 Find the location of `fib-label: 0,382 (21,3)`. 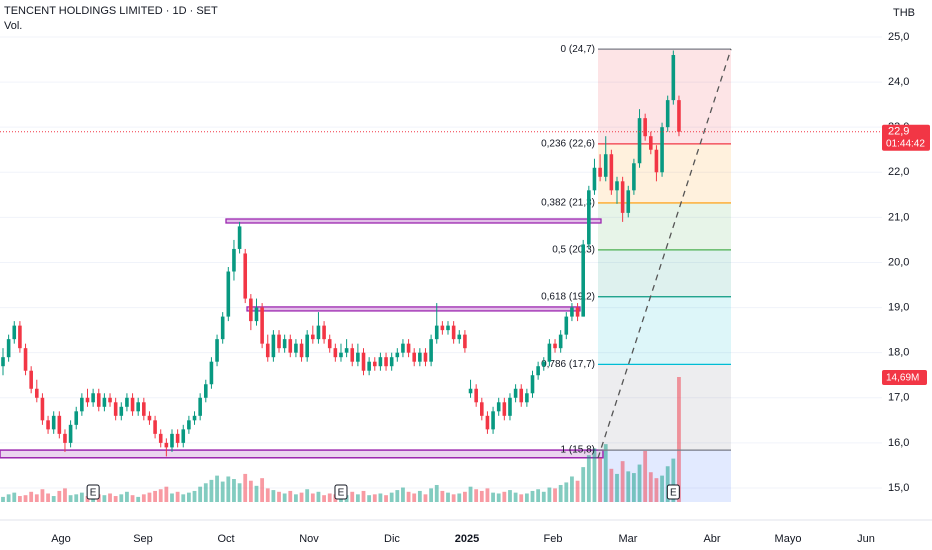

fib-label: 0,382 (21,3) is located at coordinates (568, 203).